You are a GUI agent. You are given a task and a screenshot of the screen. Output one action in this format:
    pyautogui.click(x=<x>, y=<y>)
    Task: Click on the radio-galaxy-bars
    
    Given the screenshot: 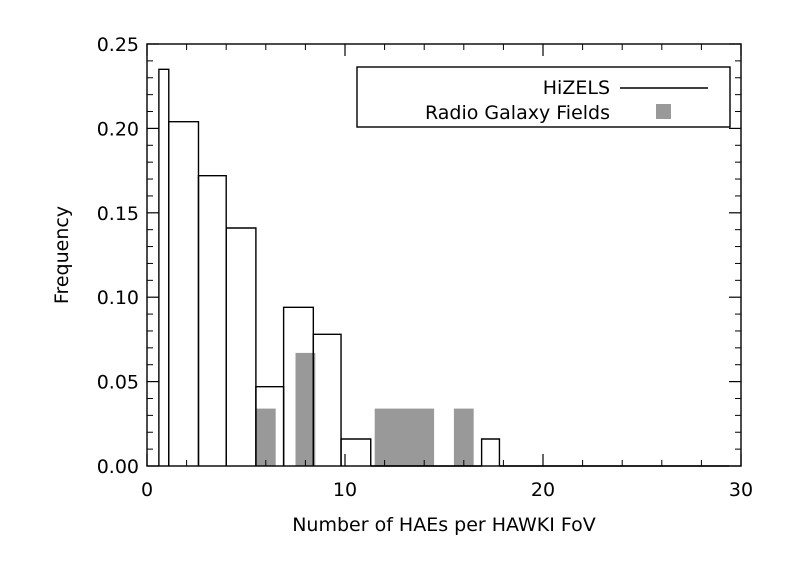 What is the action you would take?
    pyautogui.click(x=364, y=409)
    